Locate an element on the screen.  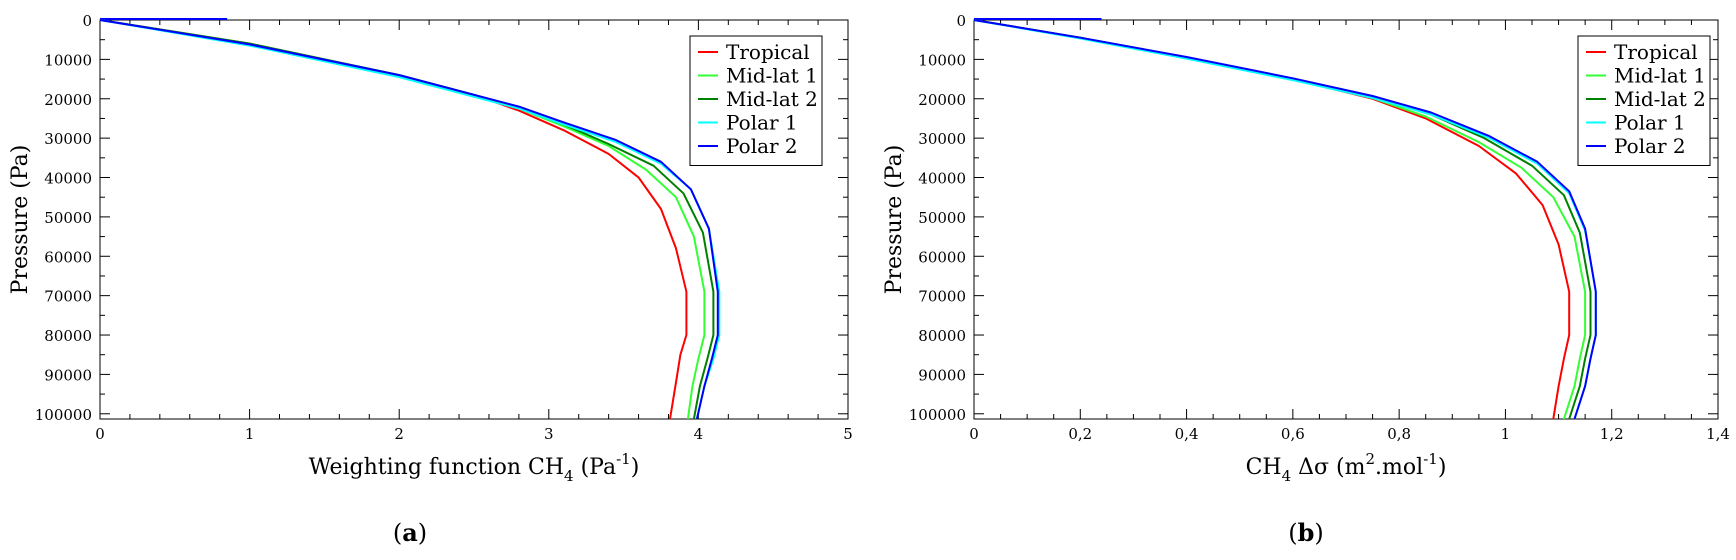
panel-b-caption: (b) is located at coordinates (1306, 532).